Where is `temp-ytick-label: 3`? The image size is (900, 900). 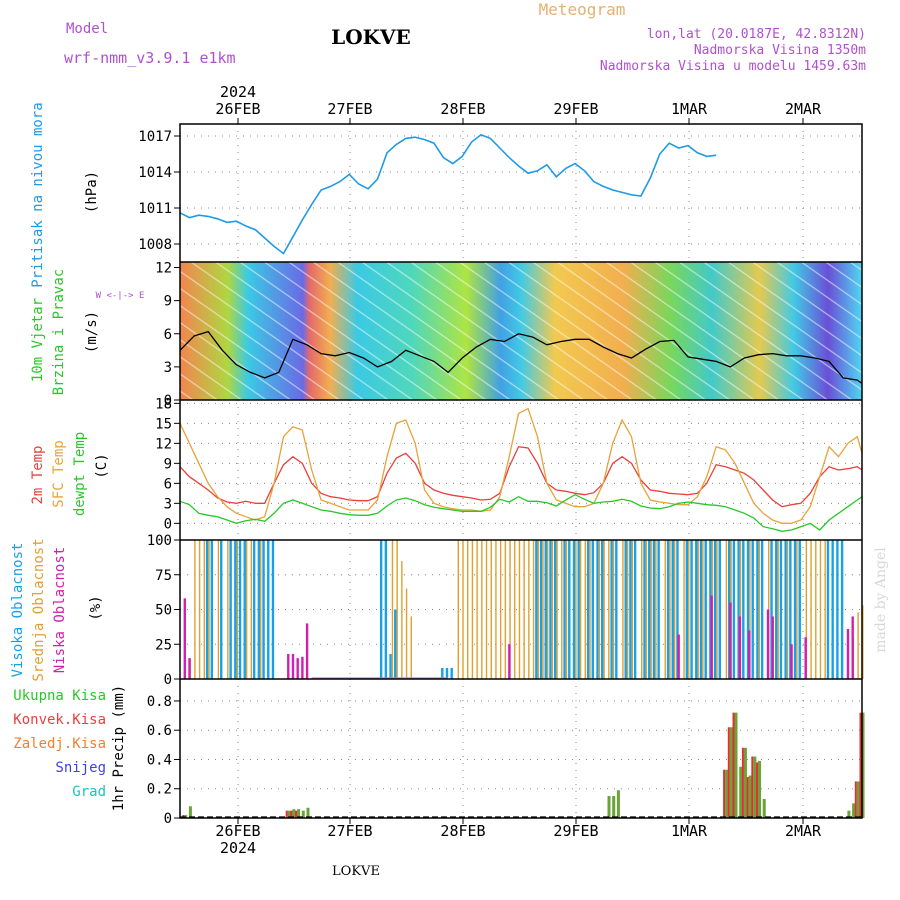 temp-ytick-label: 3 is located at coordinates (168, 504).